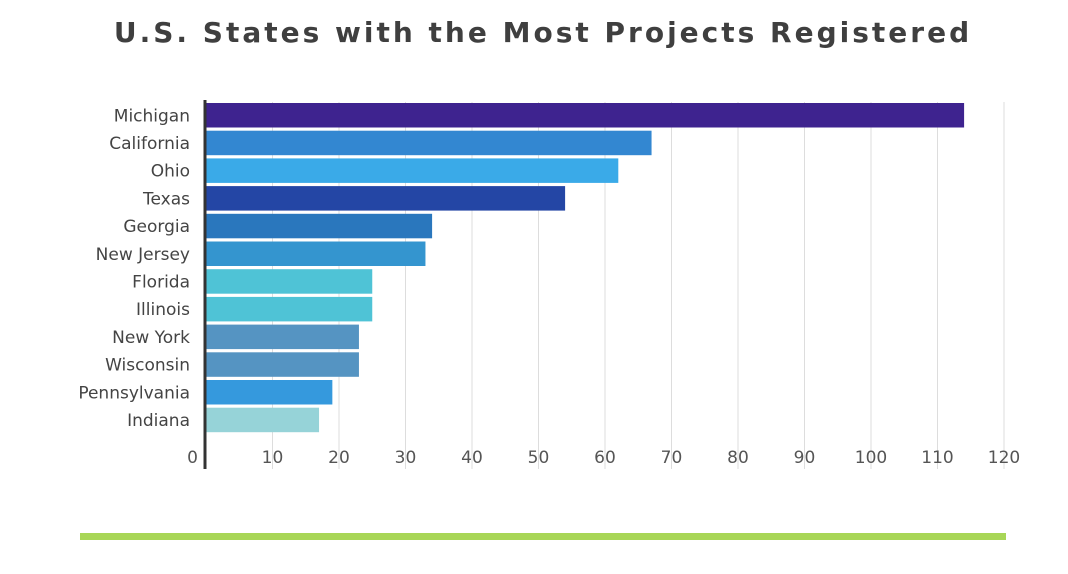  I want to click on category-label: Pennsylvania, so click(134, 393).